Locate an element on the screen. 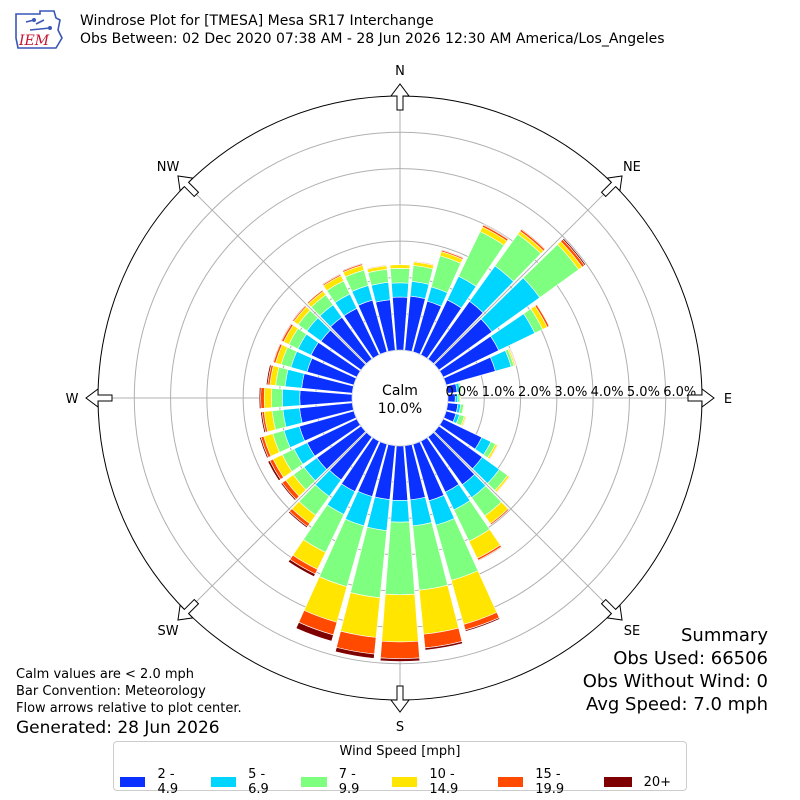 The image size is (800, 800). bar-convention-note: Bar Convention: Meteorology is located at coordinates (111, 691).